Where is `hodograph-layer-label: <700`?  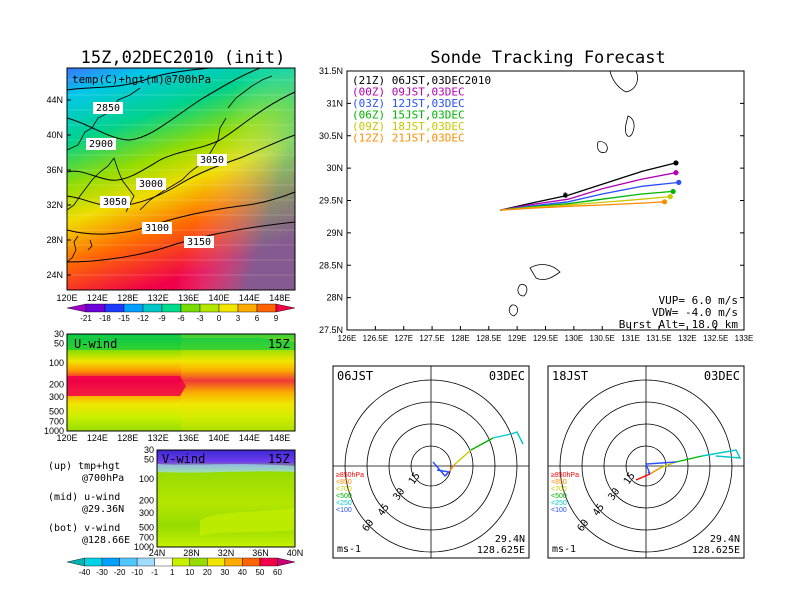 hodograph-layer-label: <700 is located at coordinates (344, 489).